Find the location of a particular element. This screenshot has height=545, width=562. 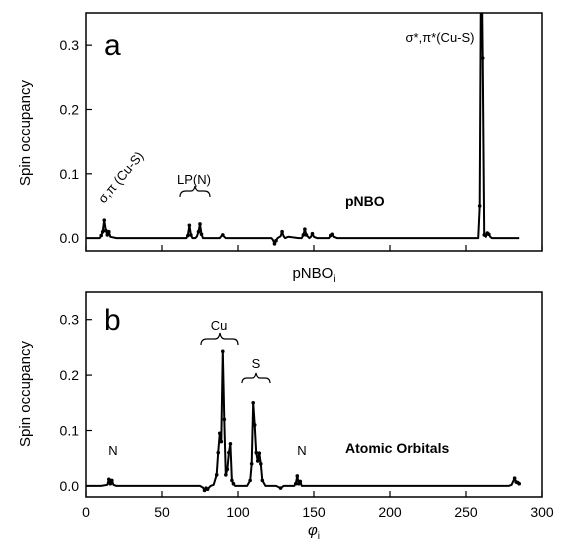

annotation-atomic-orbitals: Atomic Orbitals is located at coordinates (397, 448).